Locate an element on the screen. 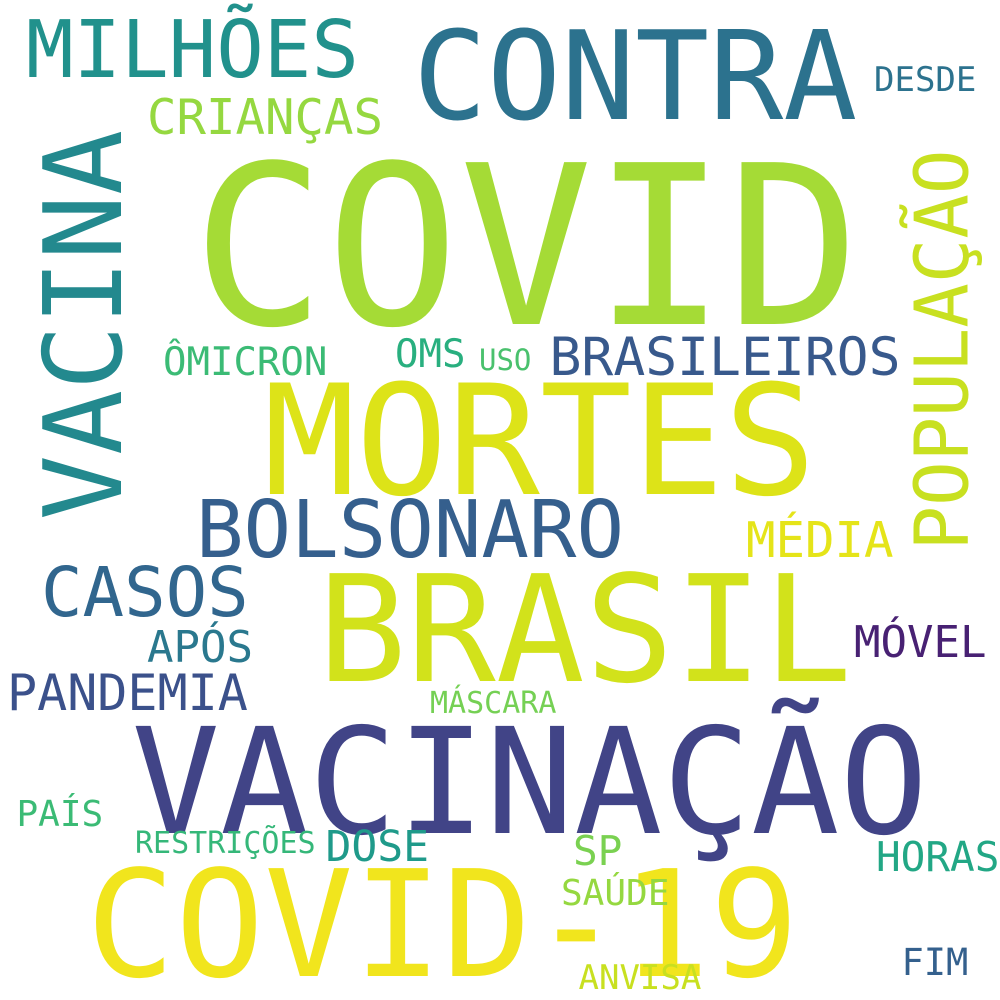 The height and width of the screenshot is (1000, 1000). word-oms: OMS is located at coordinates (430, 354).